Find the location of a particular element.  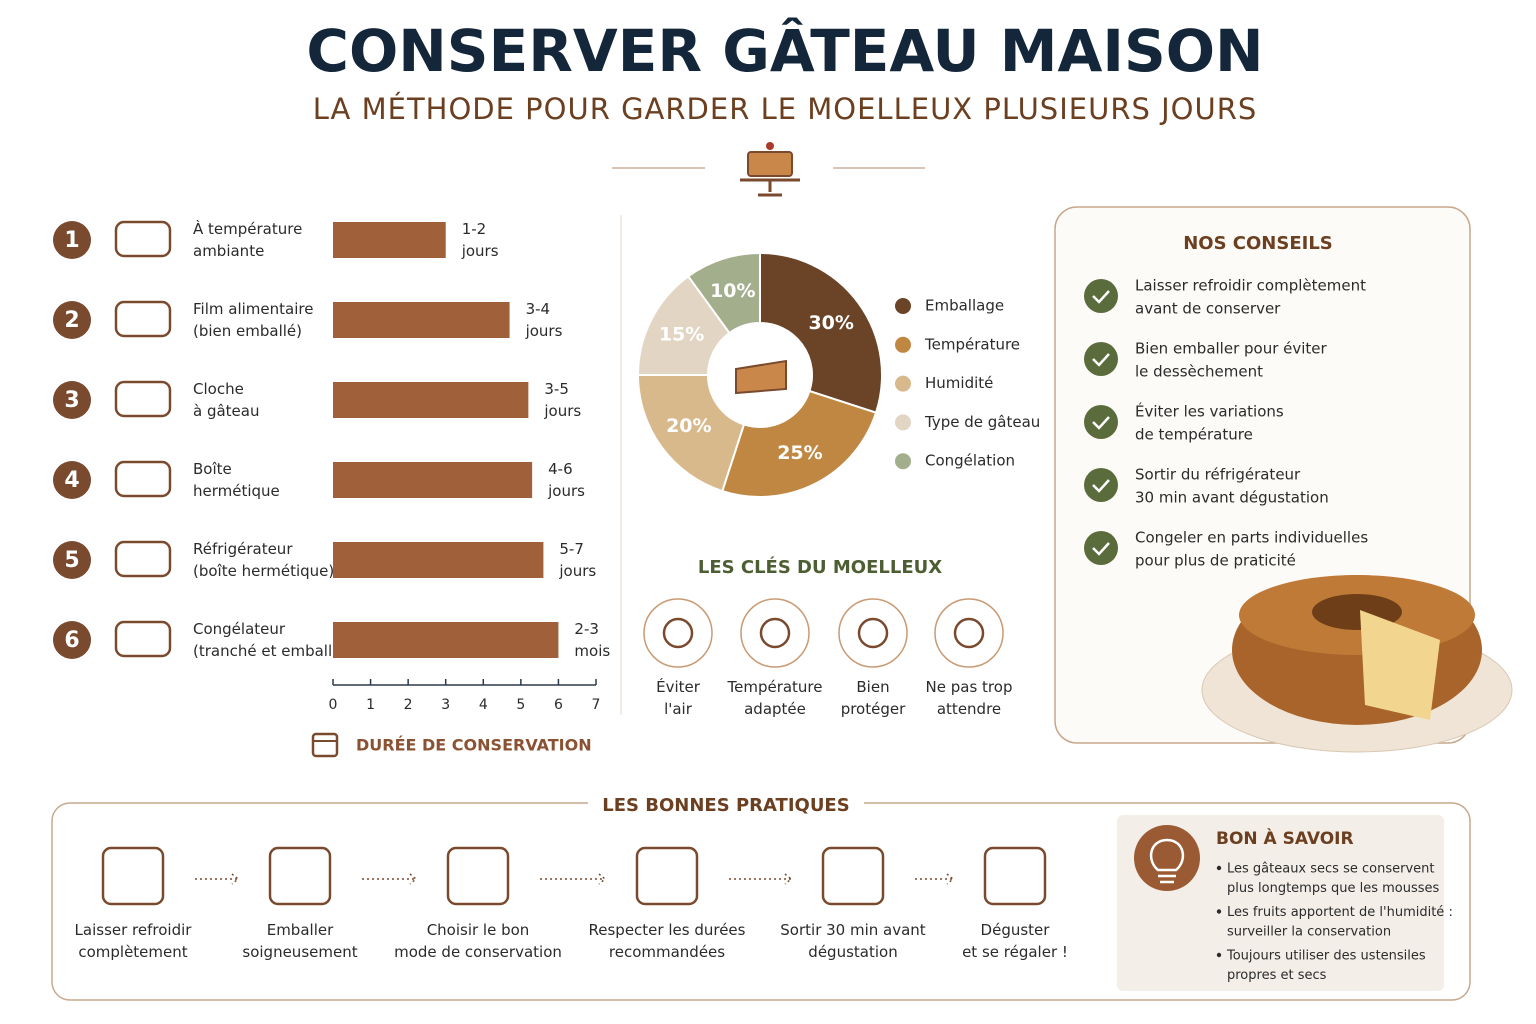

x-tick-label: 3 is located at coordinates (445, 705).